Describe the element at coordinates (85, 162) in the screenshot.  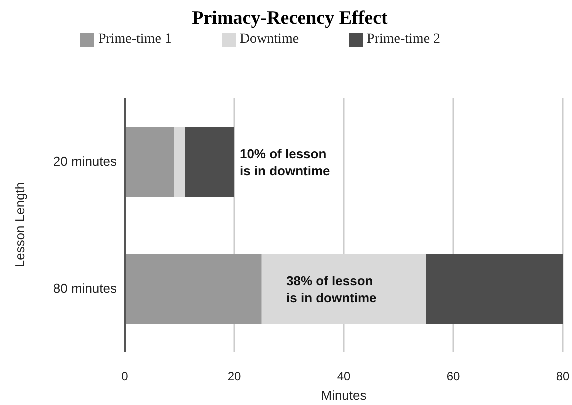
I see `y-tick-label: 20 minutes` at that location.